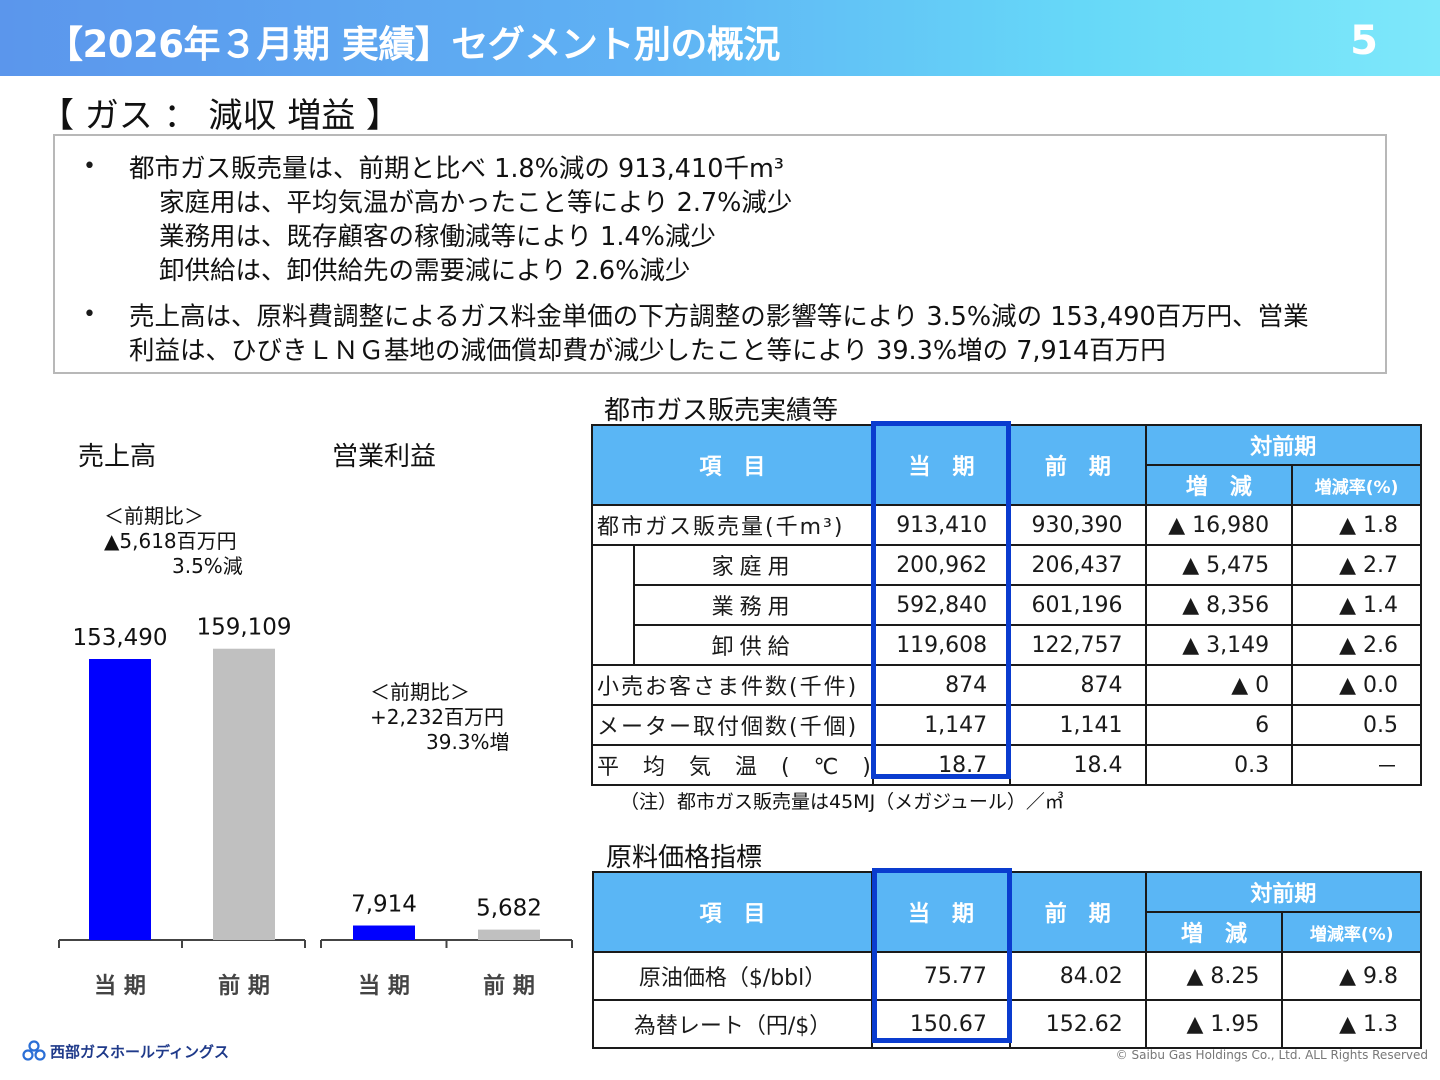 This screenshot has width=1440, height=1080. Describe the element at coordinates (1214, 1024) in the screenshot. I see `cell-change: ▲ 1.95` at that location.